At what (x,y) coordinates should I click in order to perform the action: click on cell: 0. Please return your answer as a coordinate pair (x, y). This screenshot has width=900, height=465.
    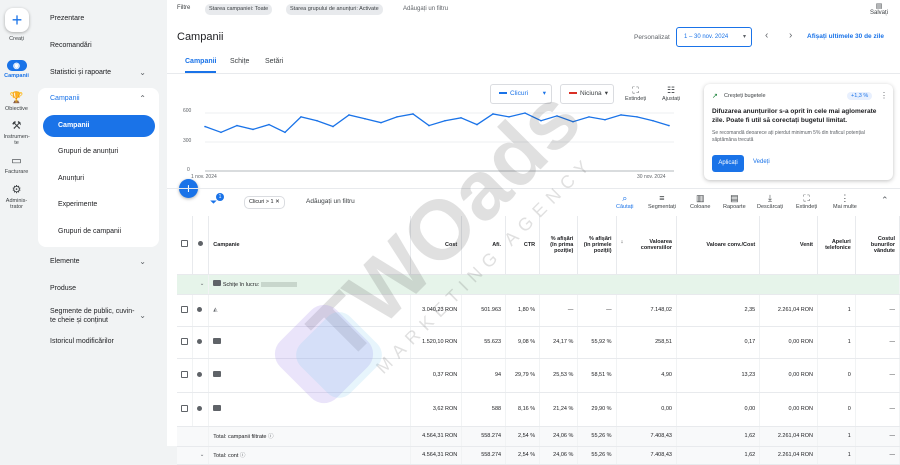
    Looking at the image, I should click on (836, 375).